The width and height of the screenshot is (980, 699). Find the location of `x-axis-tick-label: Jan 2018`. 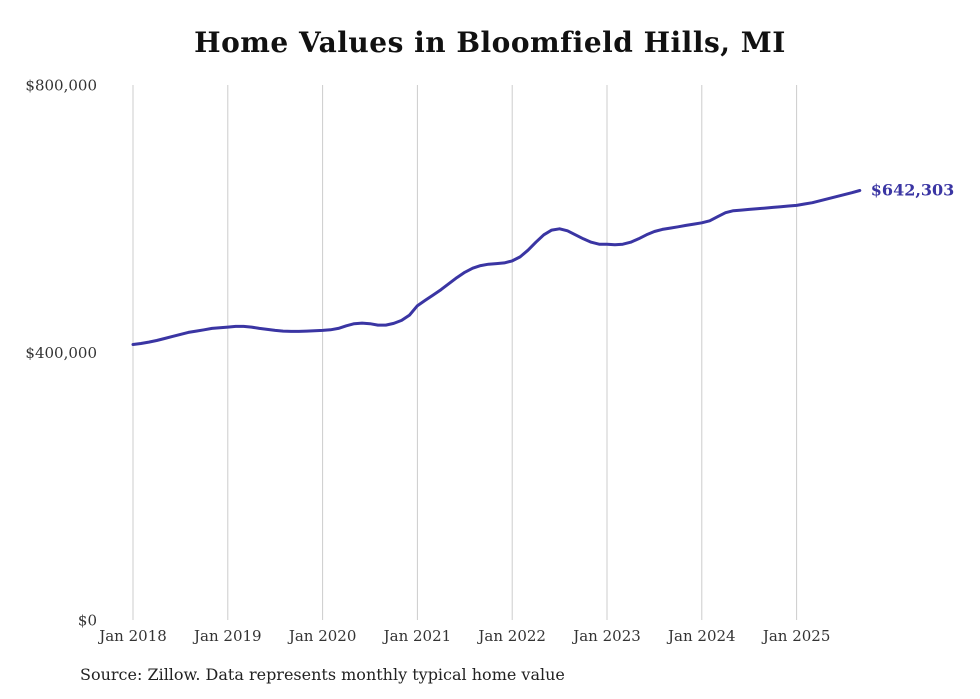

x-axis-tick-label: Jan 2018 is located at coordinates (132, 636).